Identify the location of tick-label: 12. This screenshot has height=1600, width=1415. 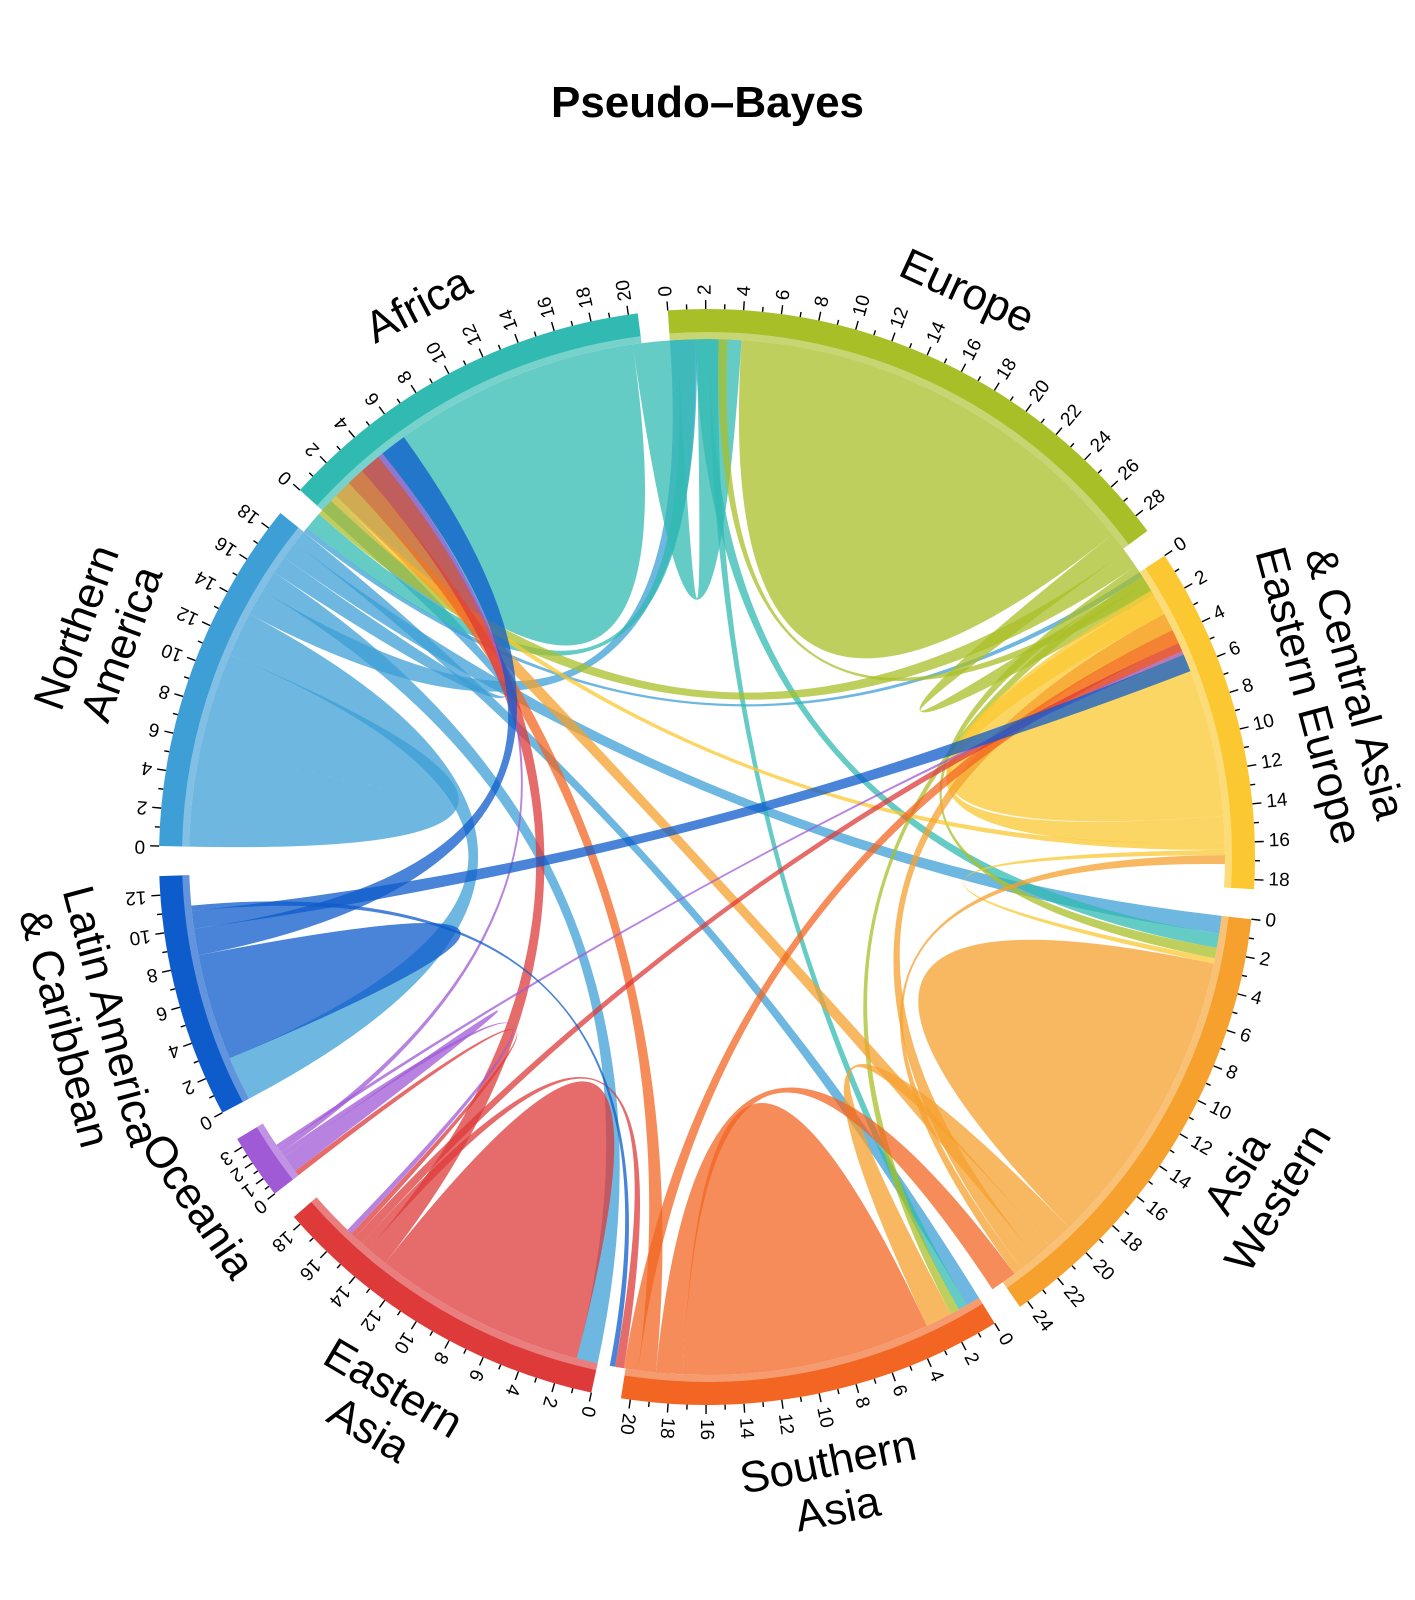
(1201, 1145).